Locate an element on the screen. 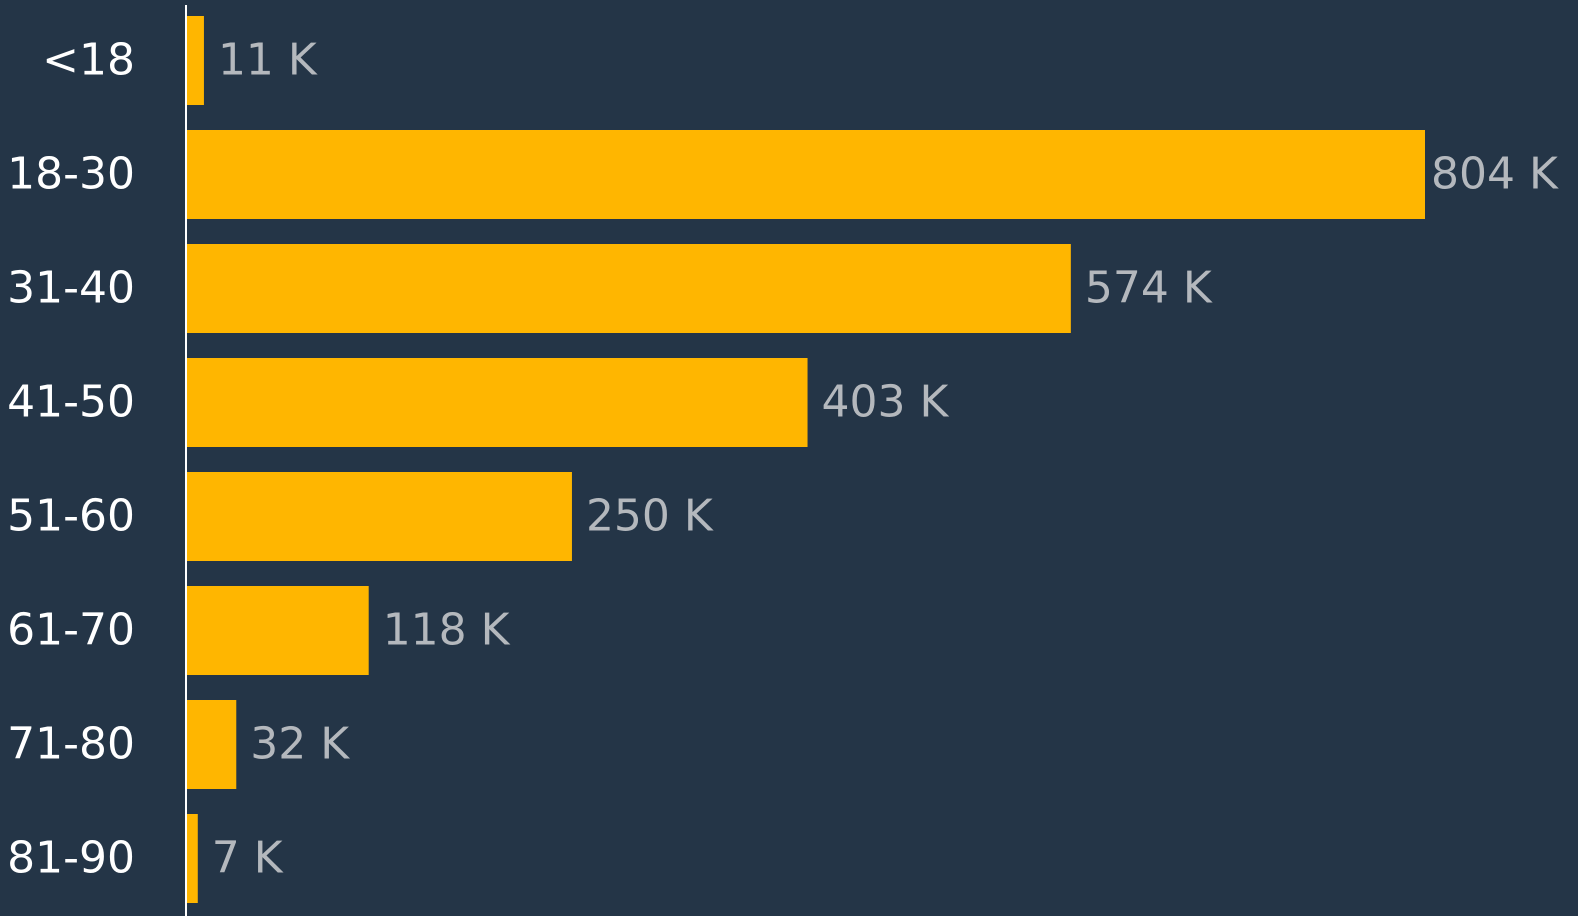 This screenshot has width=1578, height=916. value-label: 403 K is located at coordinates (886, 402).